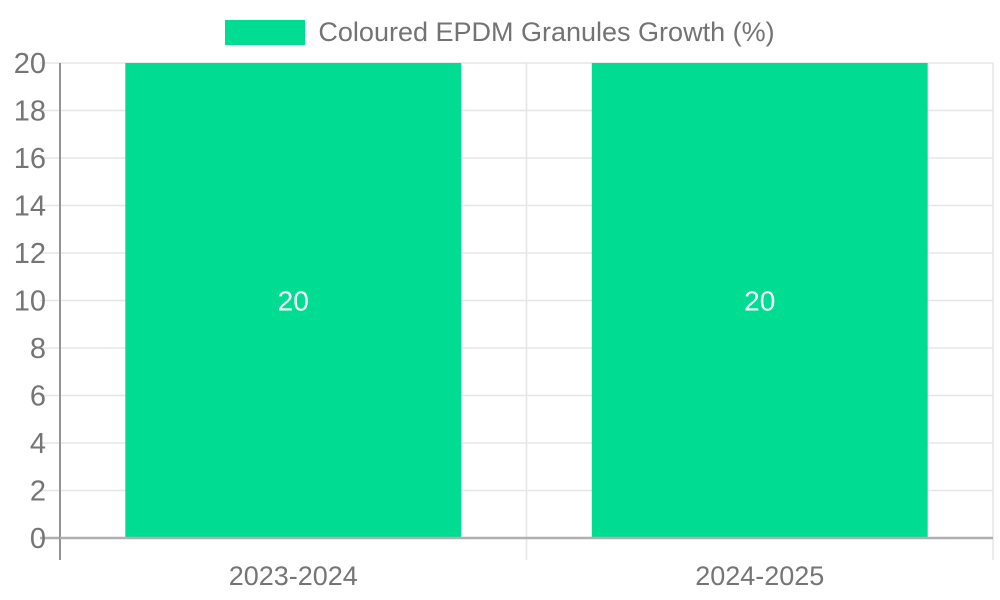 This screenshot has width=1000, height=600. I want to click on y-axis-tick-label: 0, so click(38, 539).